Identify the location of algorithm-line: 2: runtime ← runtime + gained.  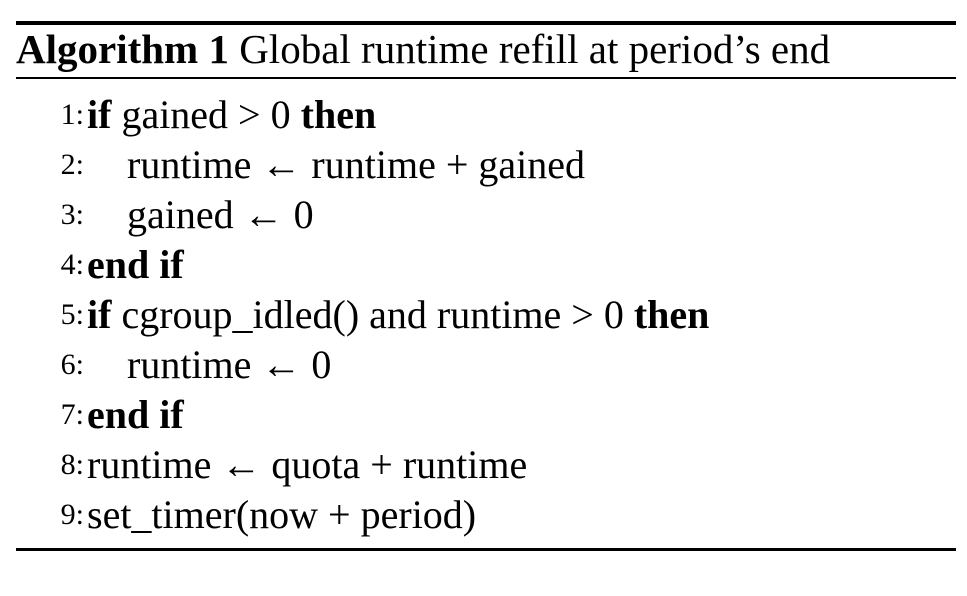
(486, 165).